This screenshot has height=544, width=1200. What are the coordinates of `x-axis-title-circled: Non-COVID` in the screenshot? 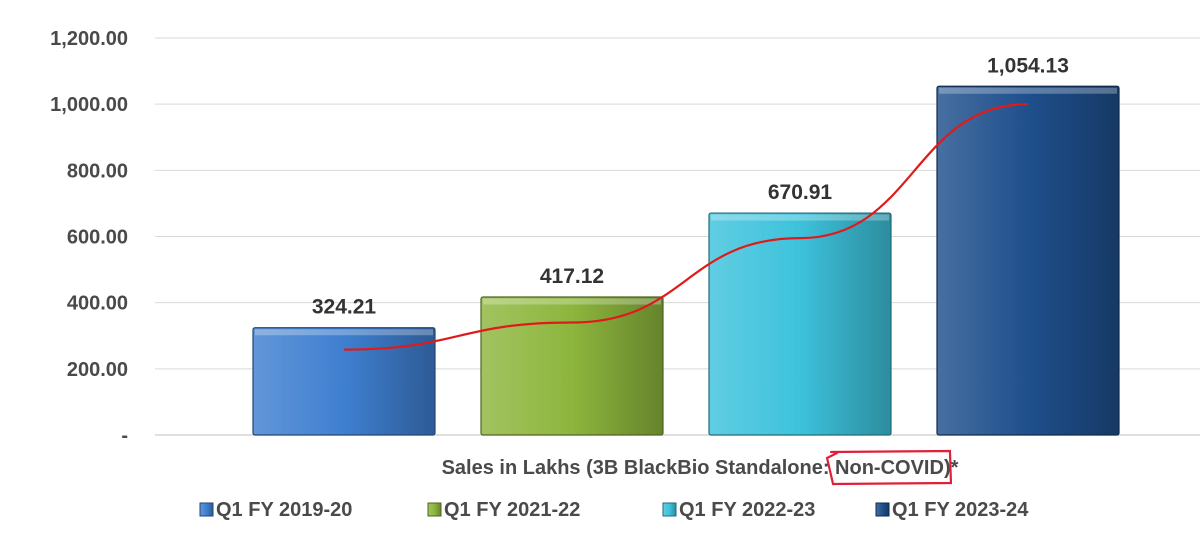 It's located at (889, 468).